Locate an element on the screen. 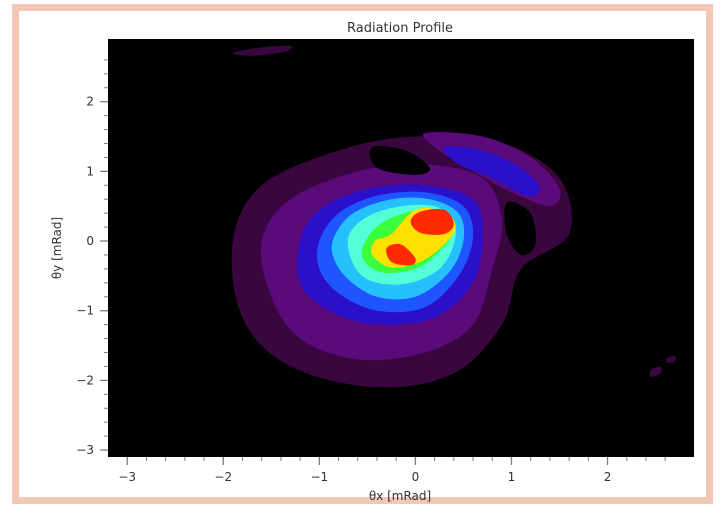 The image size is (721, 514). y-tick-label: −1 is located at coordinates (85, 311).